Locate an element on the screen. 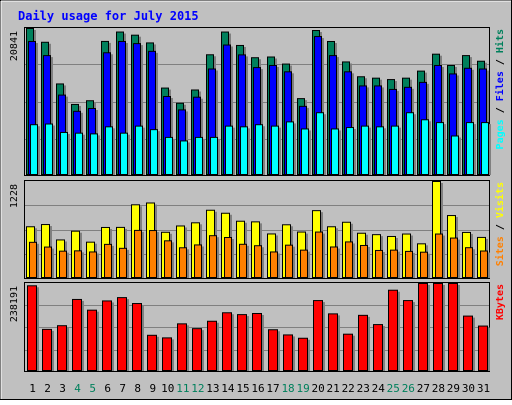 This screenshot has height=405, width=512. chart-title: Daily usage for July 2015 is located at coordinates (108, 16).